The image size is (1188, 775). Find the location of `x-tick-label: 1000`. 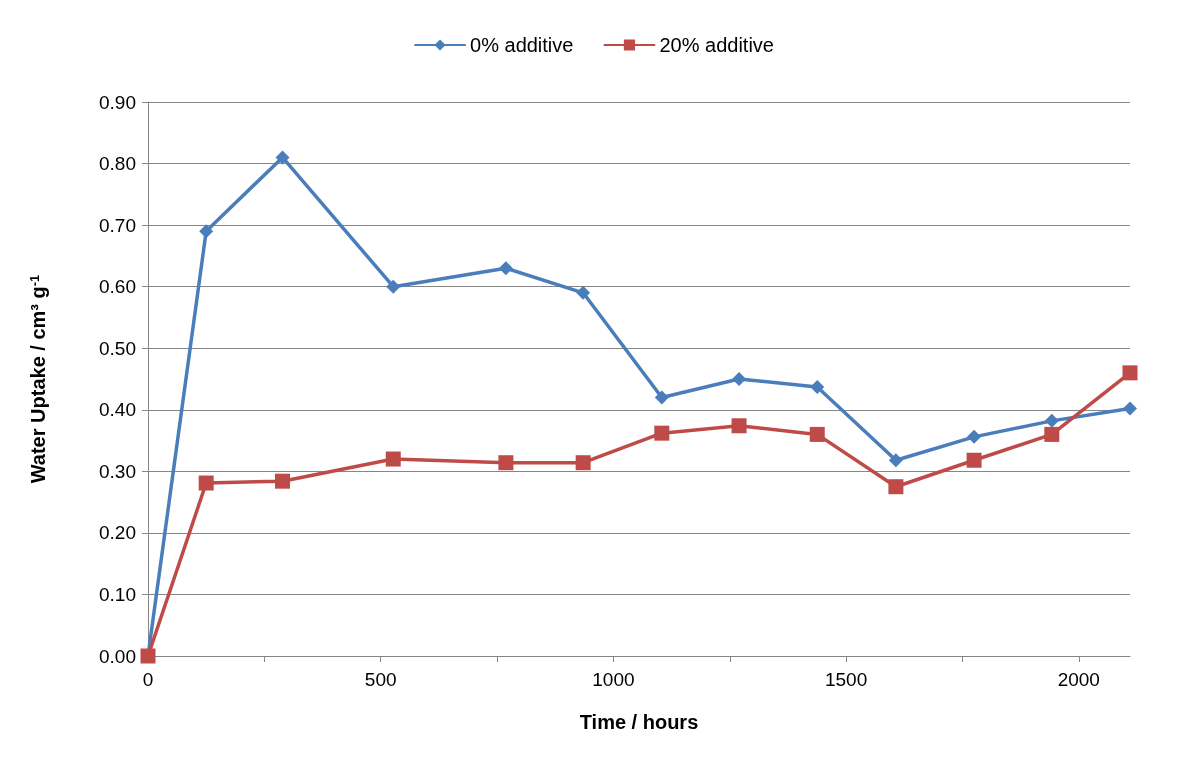

x-tick-label: 1000 is located at coordinates (613, 679).